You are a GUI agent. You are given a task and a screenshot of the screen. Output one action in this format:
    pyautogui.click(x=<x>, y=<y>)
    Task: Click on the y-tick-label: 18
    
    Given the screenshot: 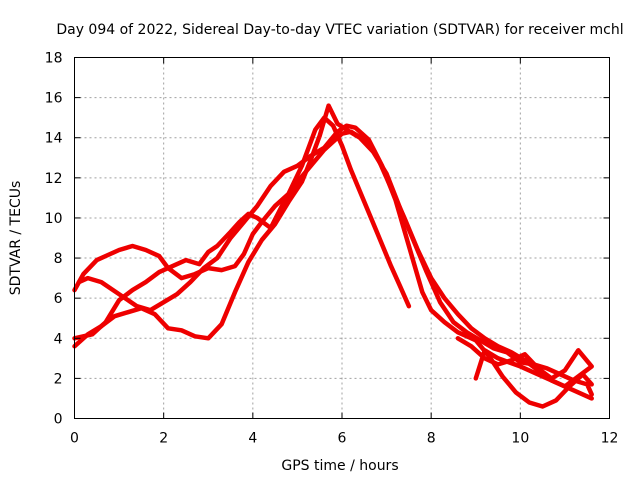 What is the action you would take?
    pyautogui.click(x=54, y=59)
    